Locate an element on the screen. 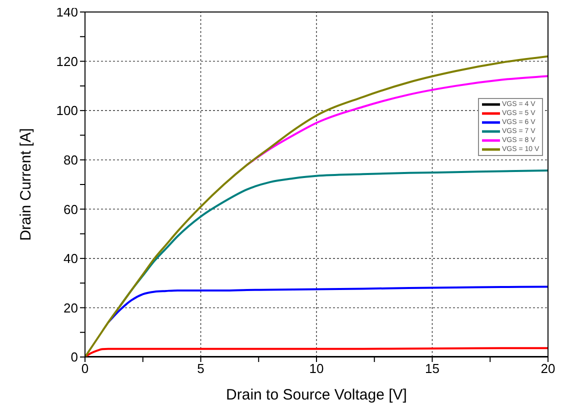 Image resolution: width=561 pixels, height=419 pixels. y-tick-label: 0 is located at coordinates (74, 357).